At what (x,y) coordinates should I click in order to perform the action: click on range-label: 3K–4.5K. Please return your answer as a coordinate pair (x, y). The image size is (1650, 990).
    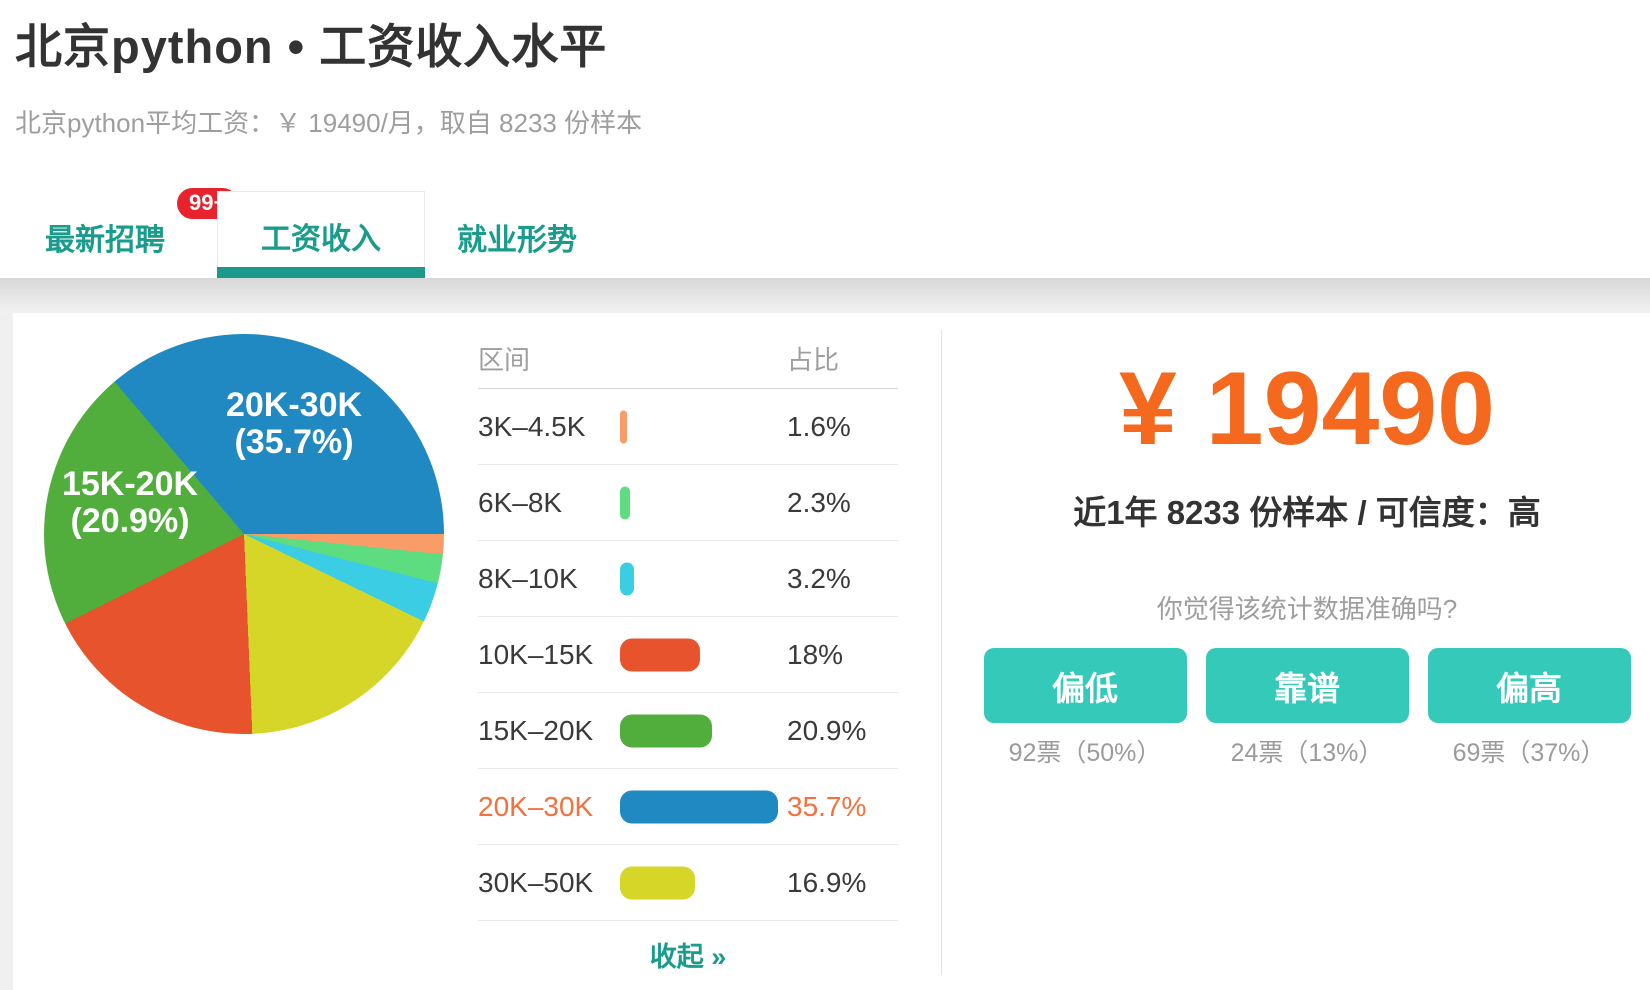
    Looking at the image, I should click on (532, 426).